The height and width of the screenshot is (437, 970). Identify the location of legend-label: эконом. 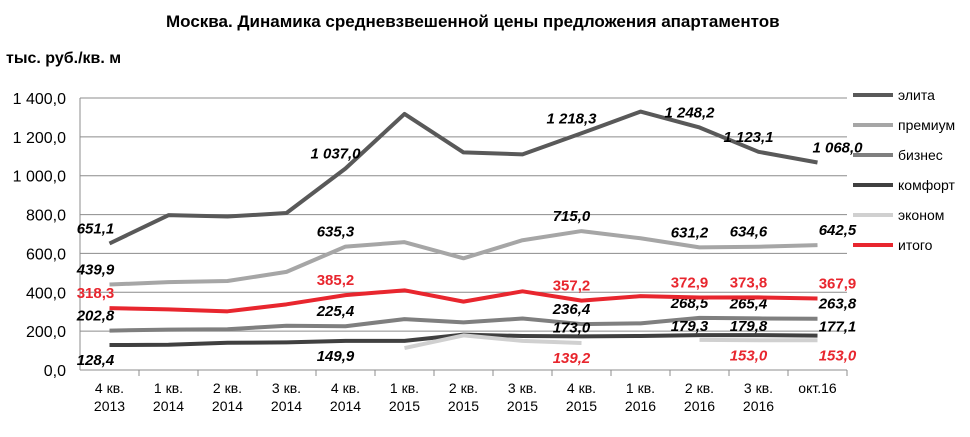
(921, 215).